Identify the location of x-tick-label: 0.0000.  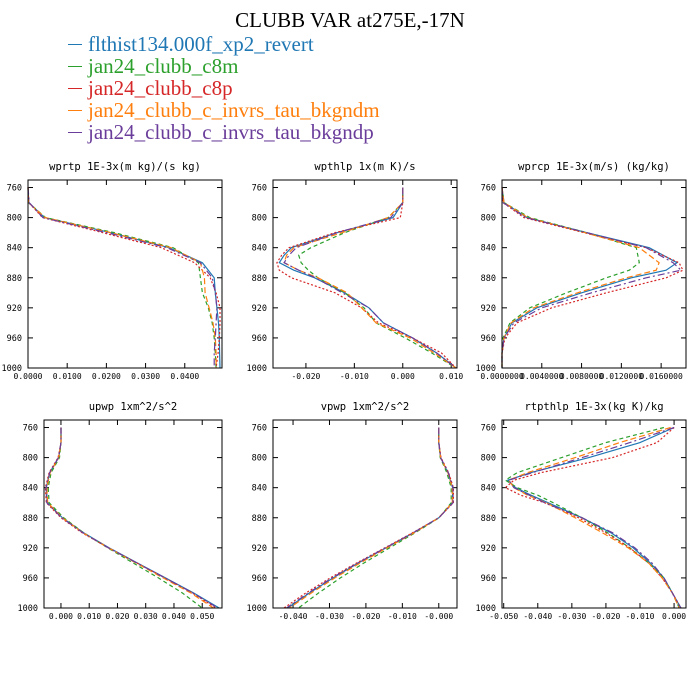
(28, 376).